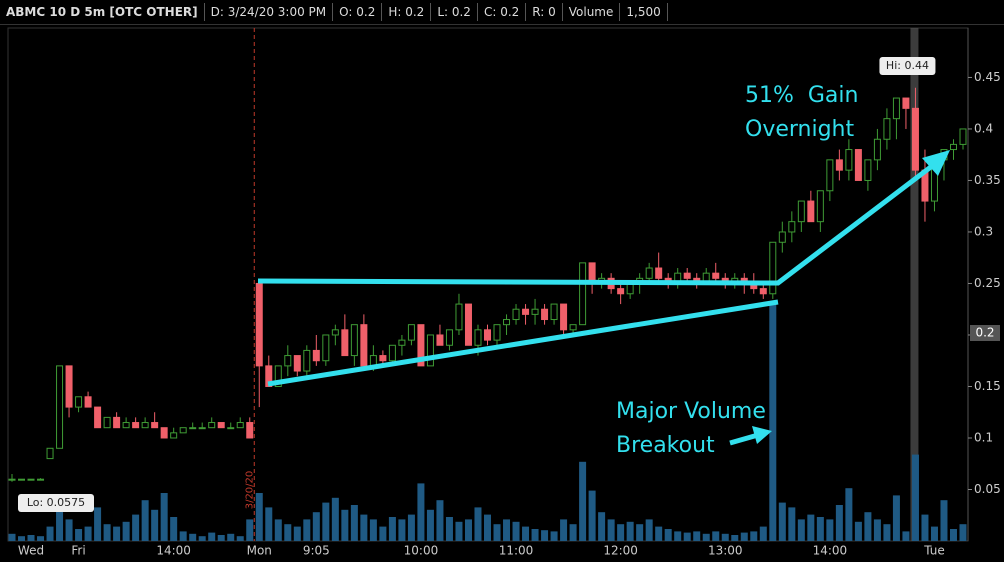 The image size is (1004, 562). Describe the element at coordinates (316, 551) in the screenshot. I see `x-tick-label: 9:05` at that location.